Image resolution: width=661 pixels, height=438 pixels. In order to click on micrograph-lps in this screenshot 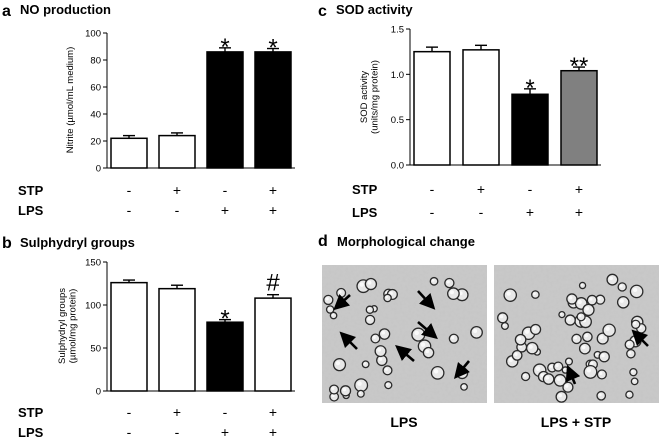, I will do `click(404, 334)`.